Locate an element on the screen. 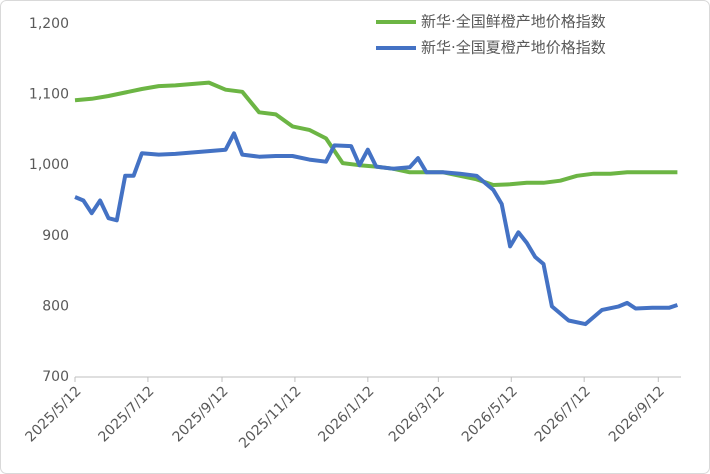 This screenshot has height=474, width=710. y-tick-label: 700 is located at coordinates (55, 377).